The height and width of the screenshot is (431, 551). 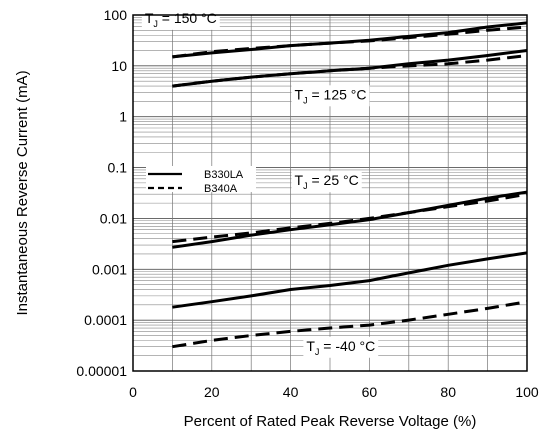 What do you see at coordinates (350, 324) in the screenshot?
I see `series-line-b340a-tj--40` at bounding box center [350, 324].